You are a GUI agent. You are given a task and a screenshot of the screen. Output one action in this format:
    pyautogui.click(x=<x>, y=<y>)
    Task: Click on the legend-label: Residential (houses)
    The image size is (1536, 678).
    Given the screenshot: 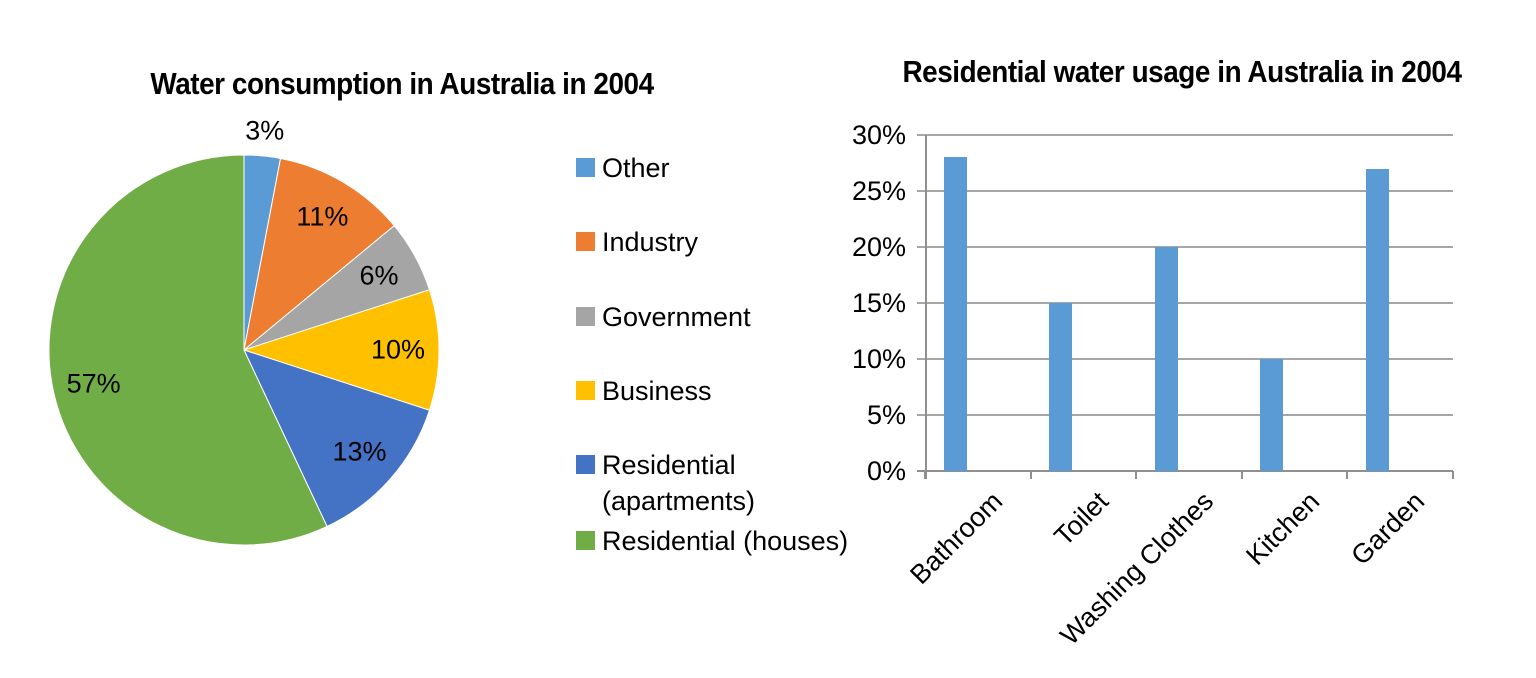 What is the action you would take?
    pyautogui.click(x=725, y=541)
    